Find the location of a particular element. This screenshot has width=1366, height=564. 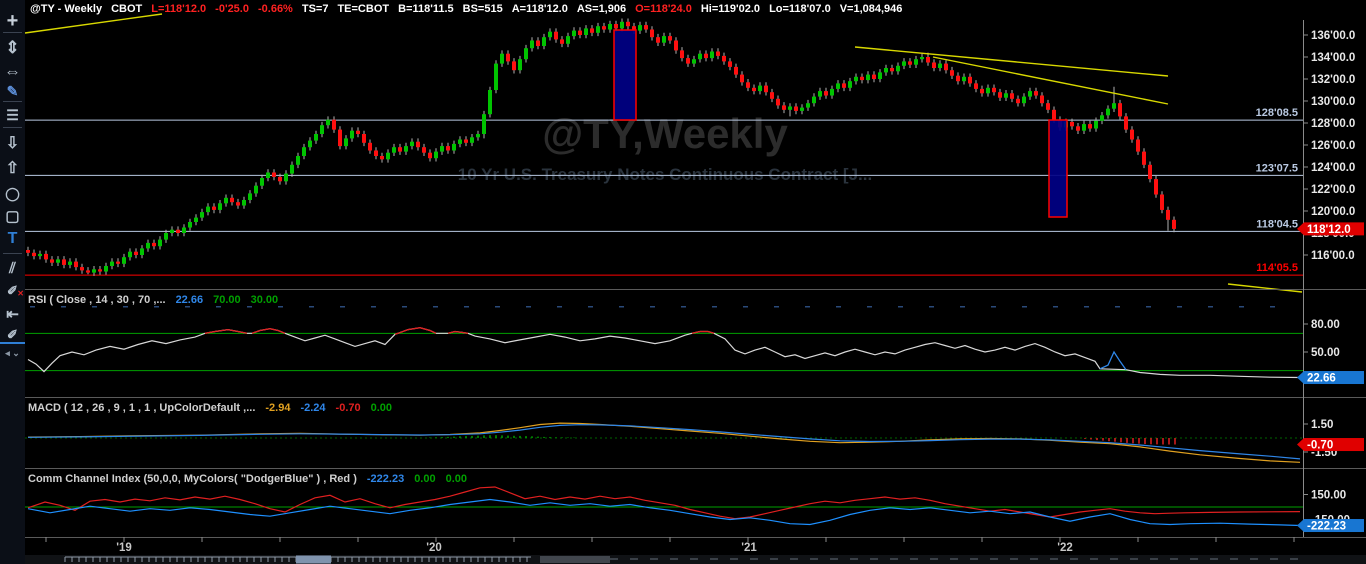

watermark-symbol: @TY,Weekly is located at coordinates (665, 133).